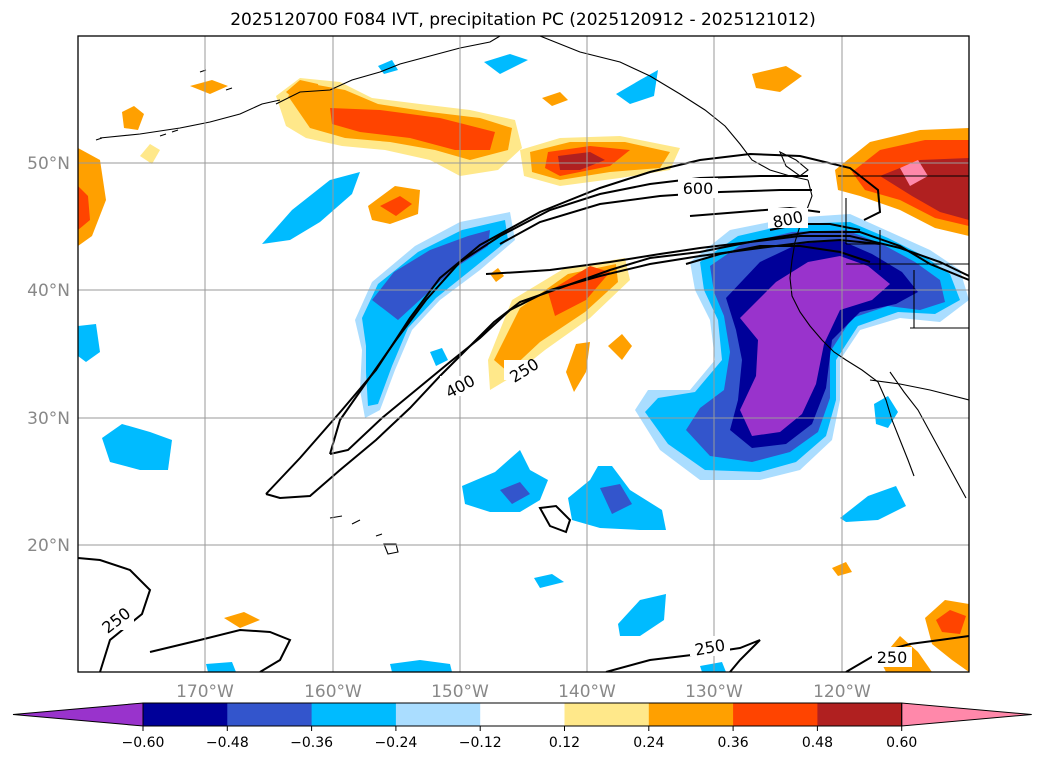 The width and height of the screenshot is (1047, 765). I want to click on vancouver-island, so click(793, 163).